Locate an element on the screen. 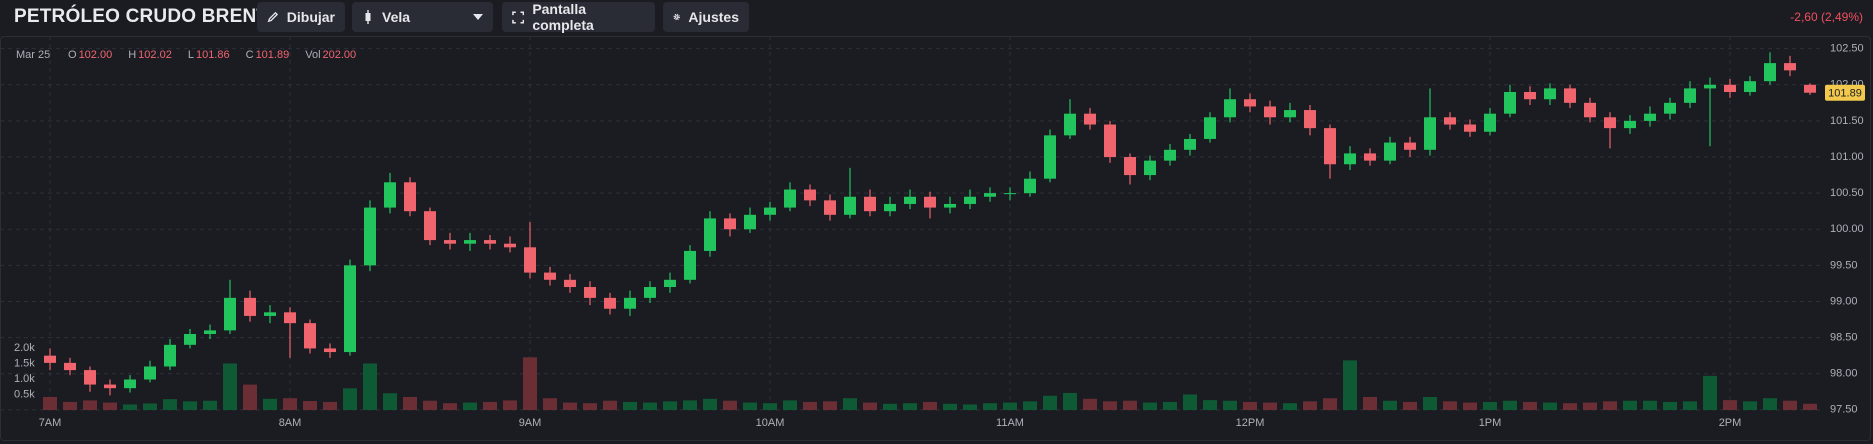  y-tick-label: 101.00 is located at coordinates (1847, 157).